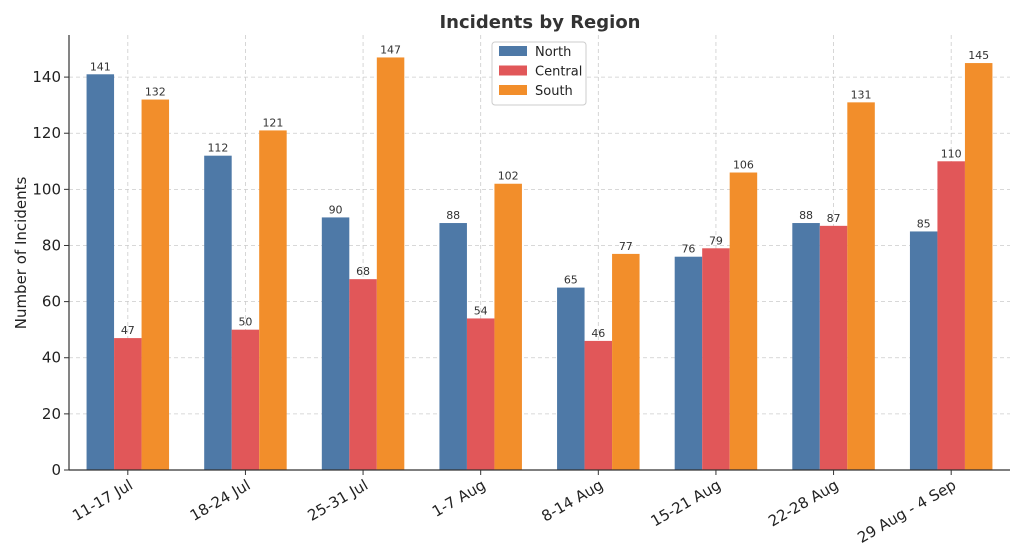 The image size is (1024, 559). I want to click on bar-value-label: 68, so click(363, 271).